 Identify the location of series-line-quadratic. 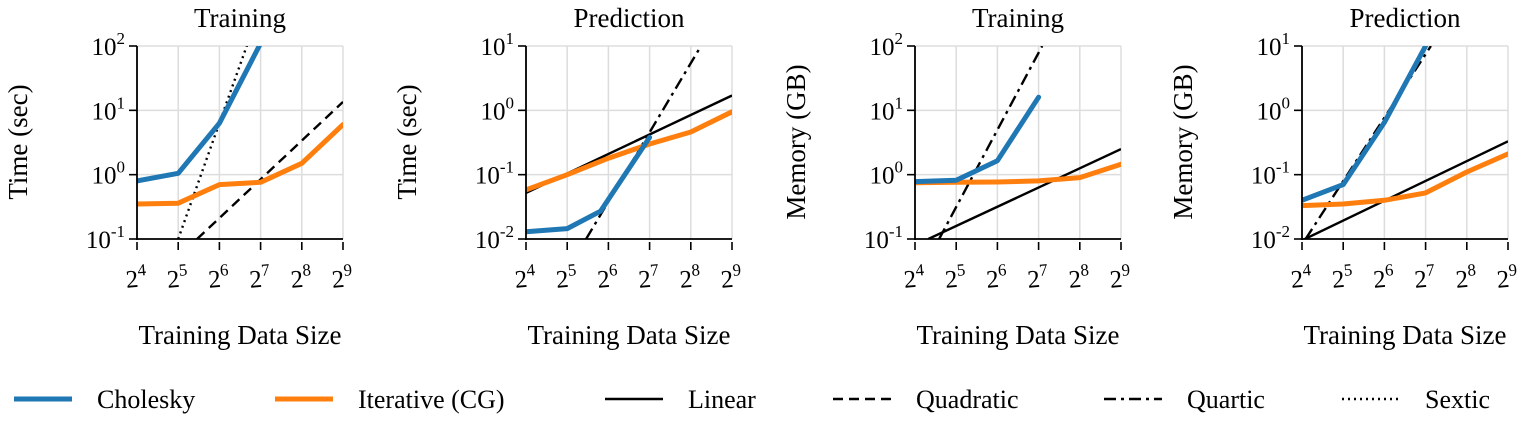
(269, 170).